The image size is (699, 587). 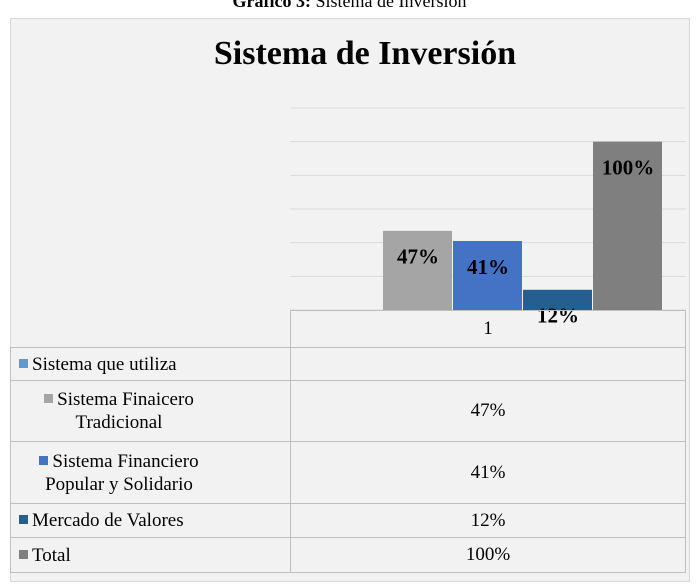 I want to click on table-value: 100%, so click(x=488, y=555).